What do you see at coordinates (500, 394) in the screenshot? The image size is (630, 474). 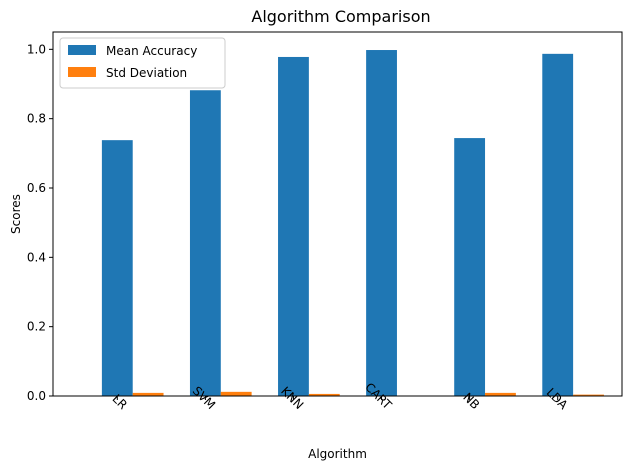 I see `bar-std-deviation-nb` at bounding box center [500, 394].